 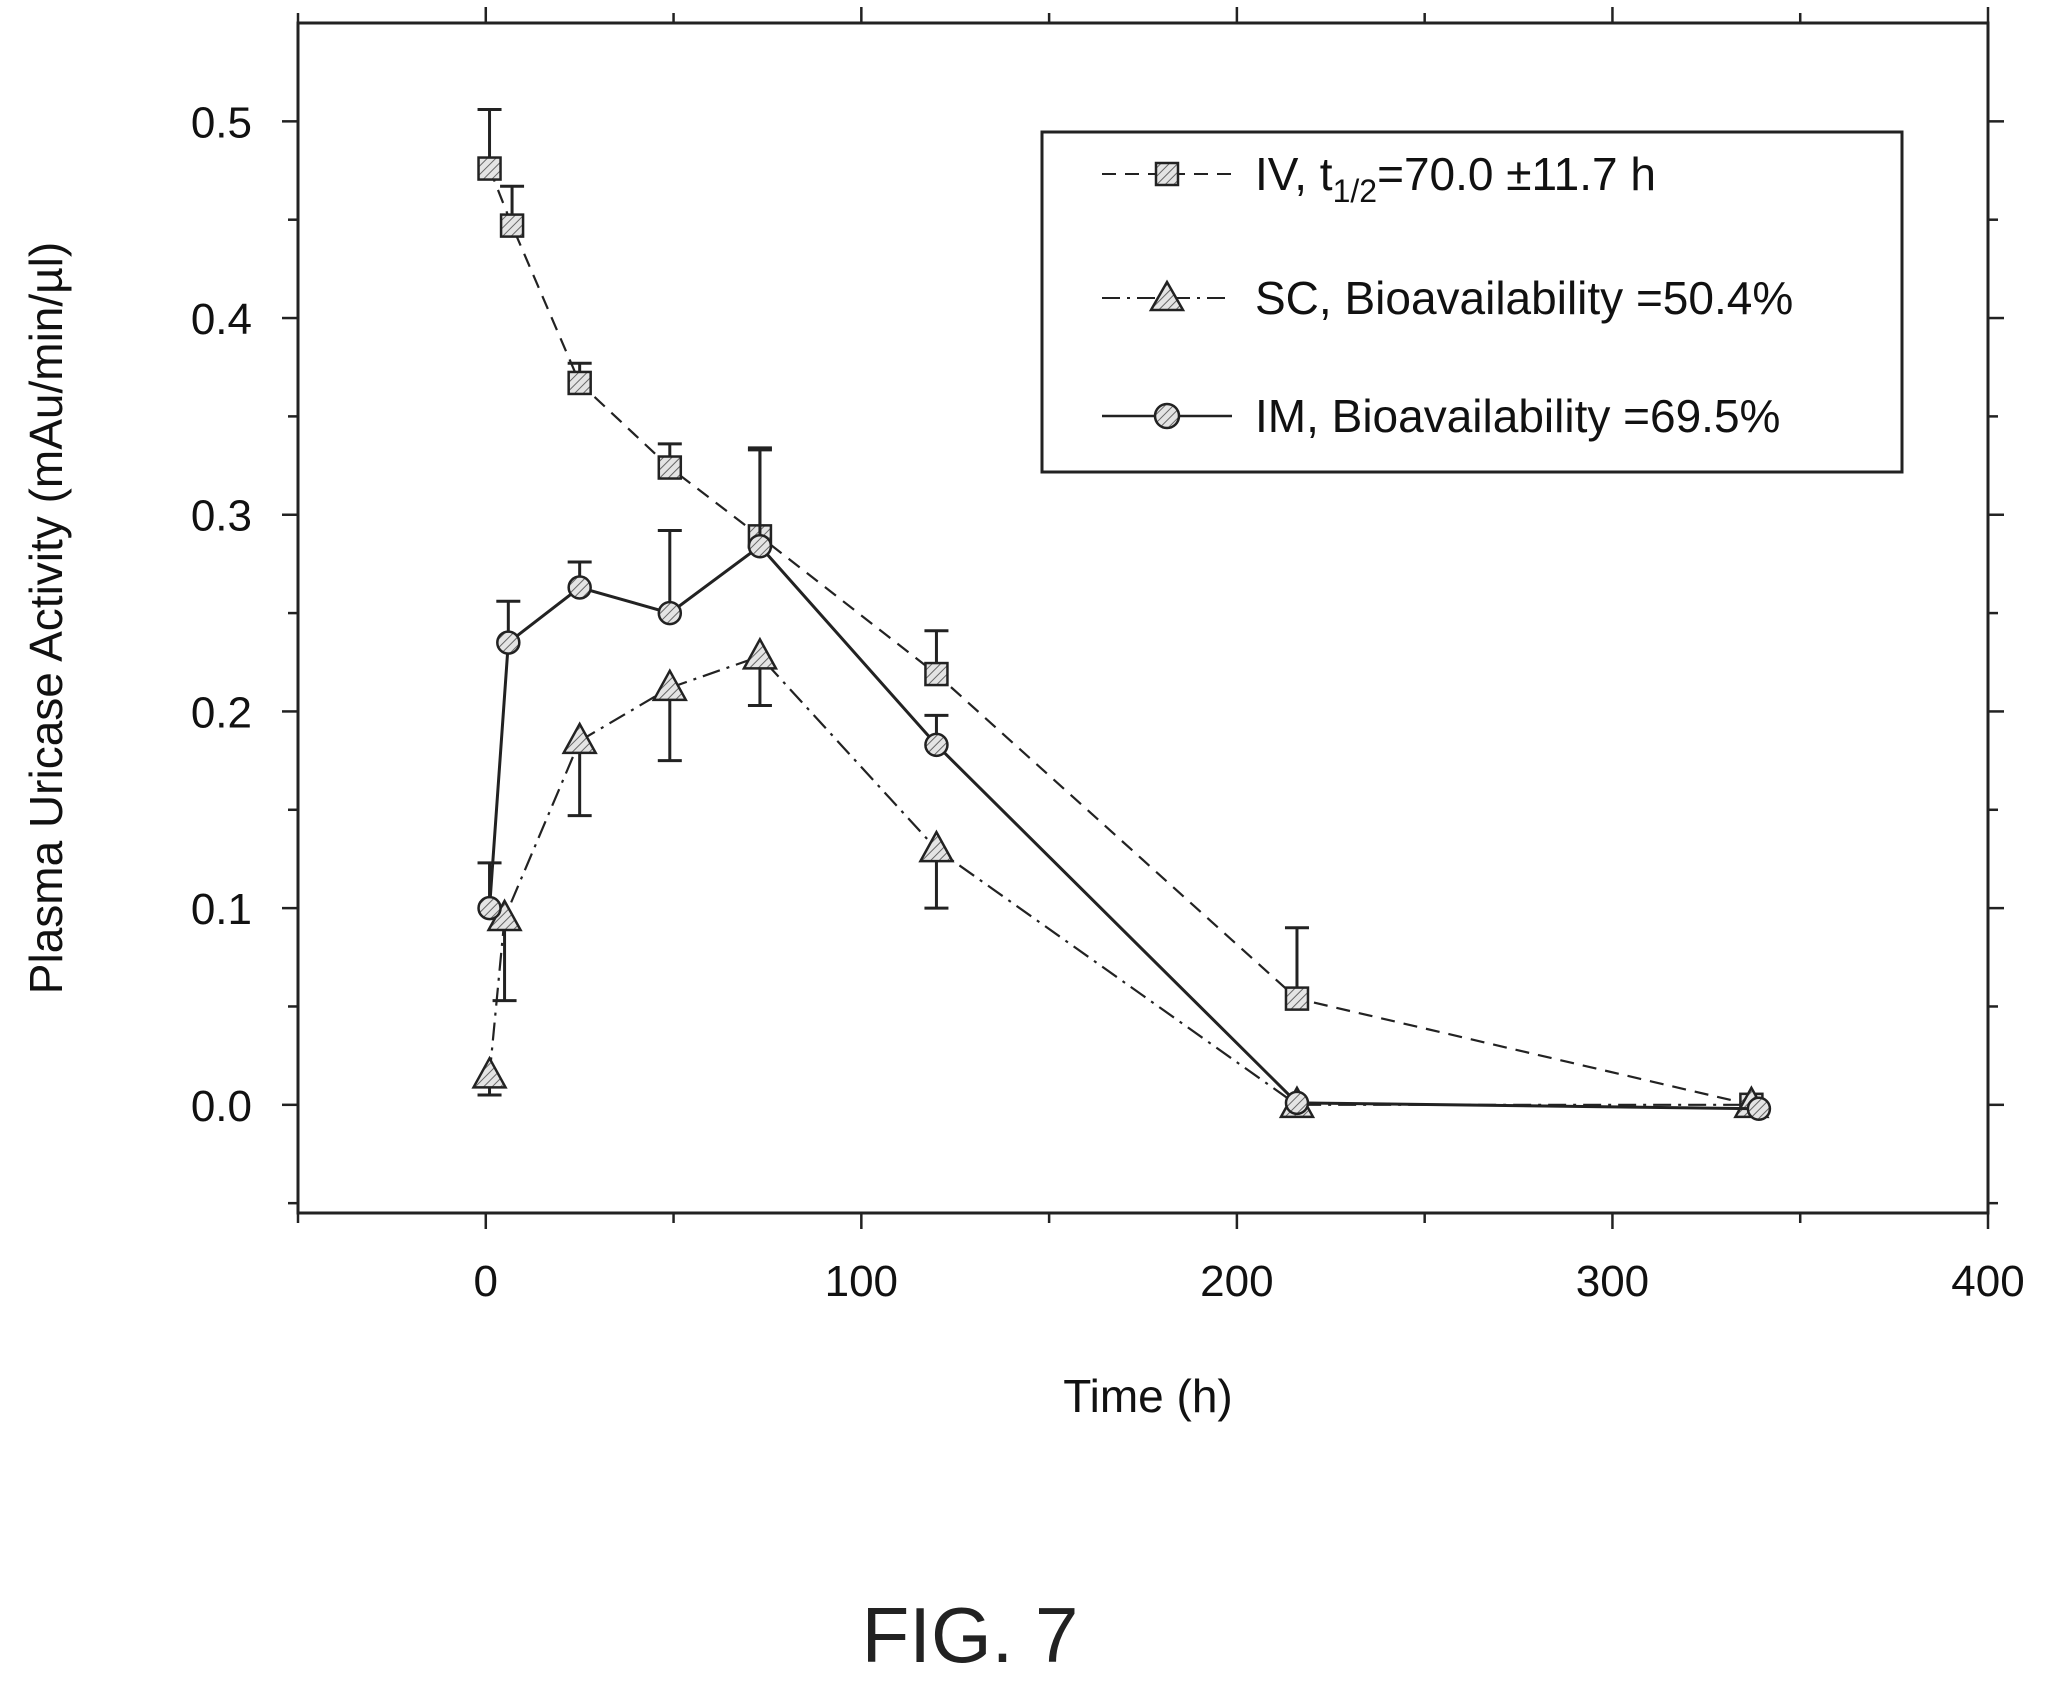 I want to click on legend-sc-marker, so click(x=1167, y=295).